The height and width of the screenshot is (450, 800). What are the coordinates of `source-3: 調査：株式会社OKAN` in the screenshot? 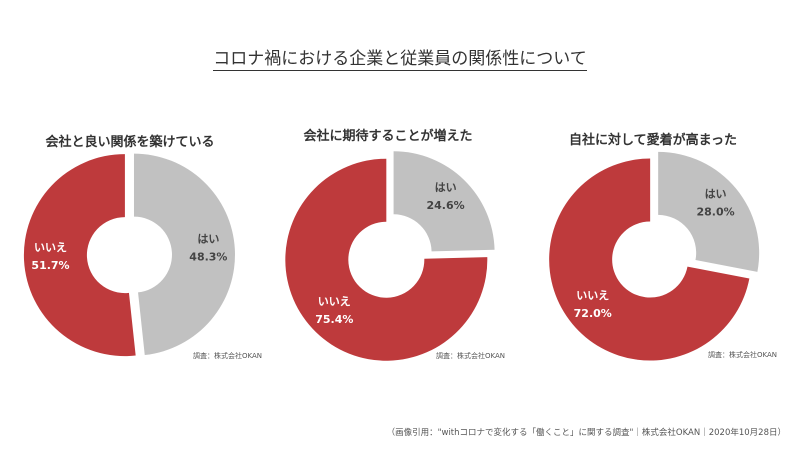 It's located at (743, 355).